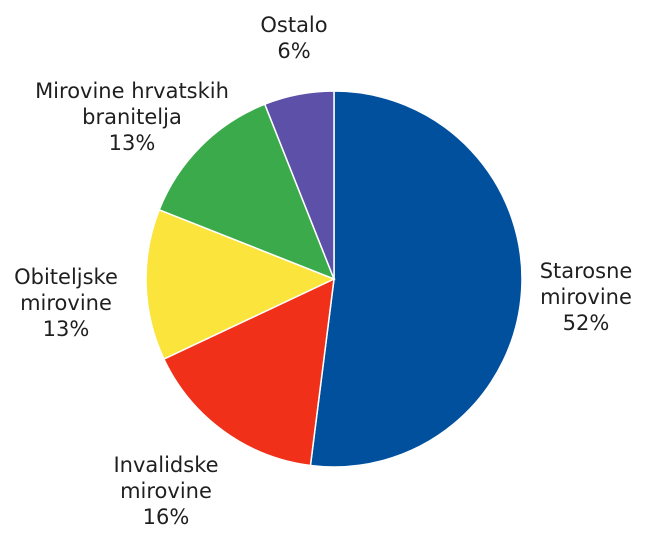 The image size is (647, 543). I want to click on pie-label-0: Starosne mirovine 52%, so click(586, 297).